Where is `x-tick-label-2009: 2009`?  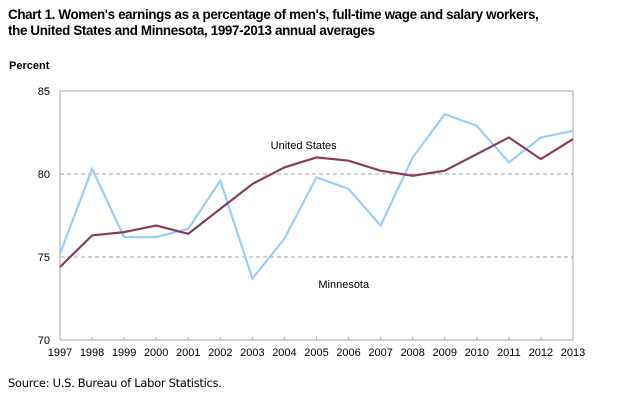
x-tick-label-2009: 2009 is located at coordinates (445, 353).